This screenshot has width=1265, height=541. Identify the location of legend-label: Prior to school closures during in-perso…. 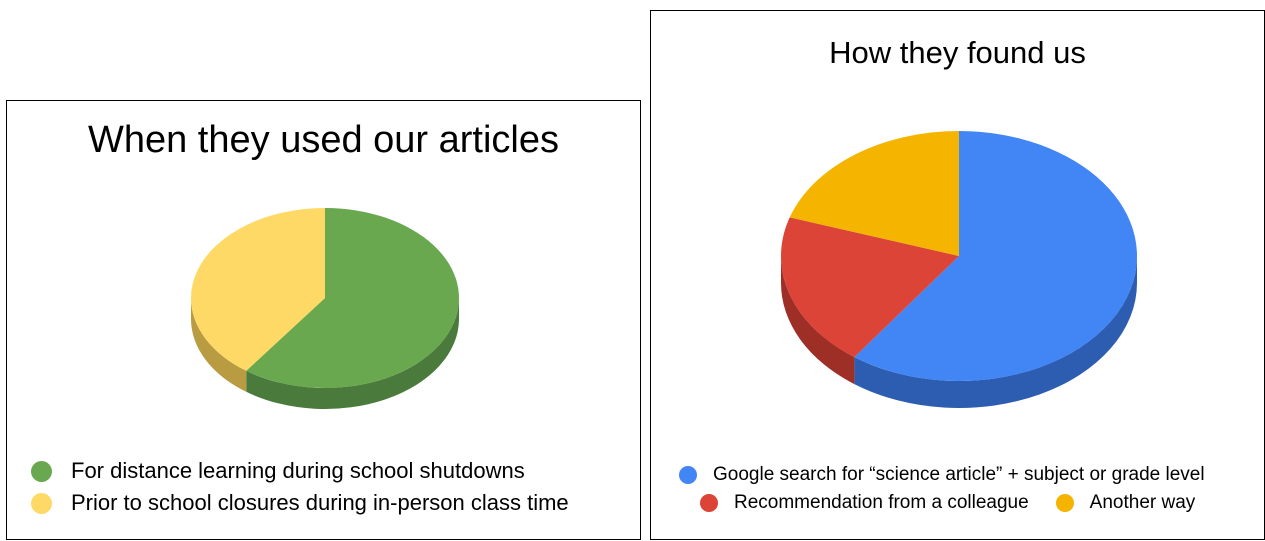
(320, 502).